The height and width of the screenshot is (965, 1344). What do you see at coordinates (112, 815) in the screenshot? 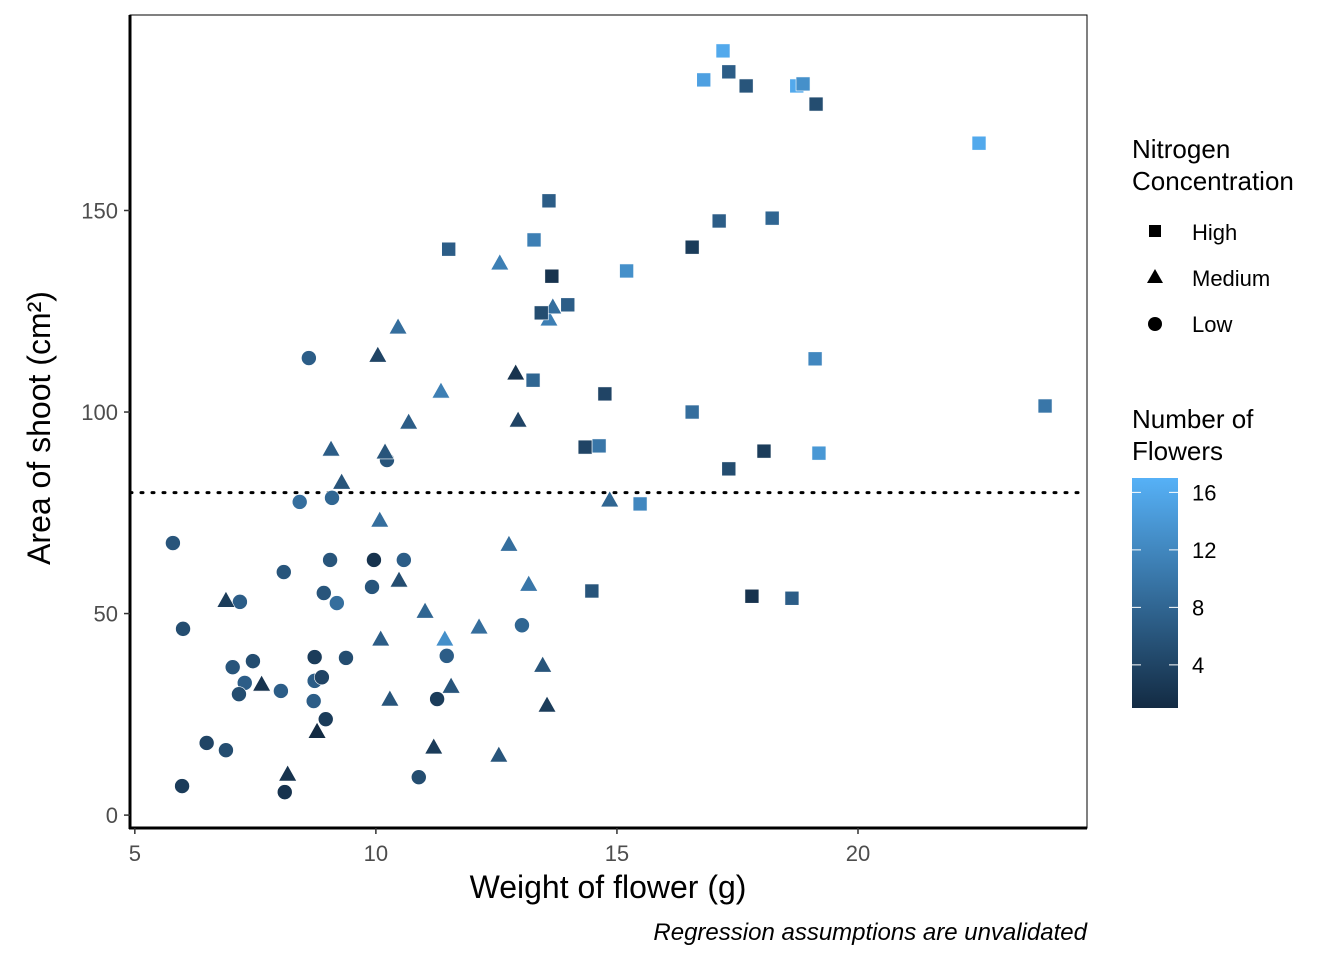
I see `y-tick-label: 0` at bounding box center [112, 815].